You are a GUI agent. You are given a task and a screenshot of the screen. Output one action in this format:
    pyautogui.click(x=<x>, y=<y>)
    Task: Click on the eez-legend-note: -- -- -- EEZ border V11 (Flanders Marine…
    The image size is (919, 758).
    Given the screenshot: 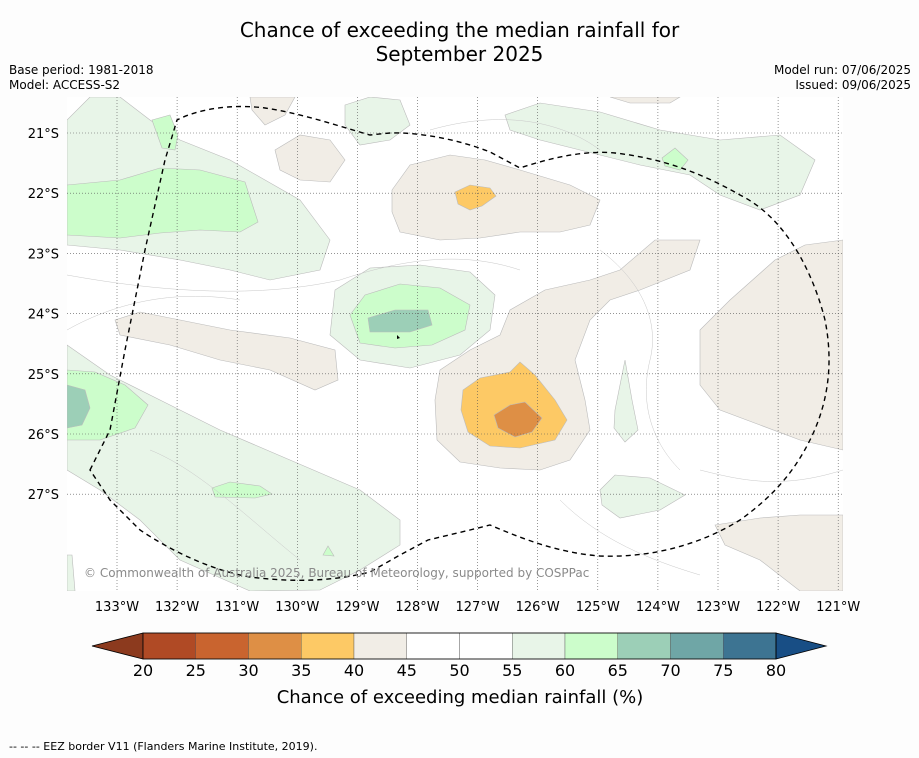 What is the action you would take?
    pyautogui.click(x=163, y=746)
    